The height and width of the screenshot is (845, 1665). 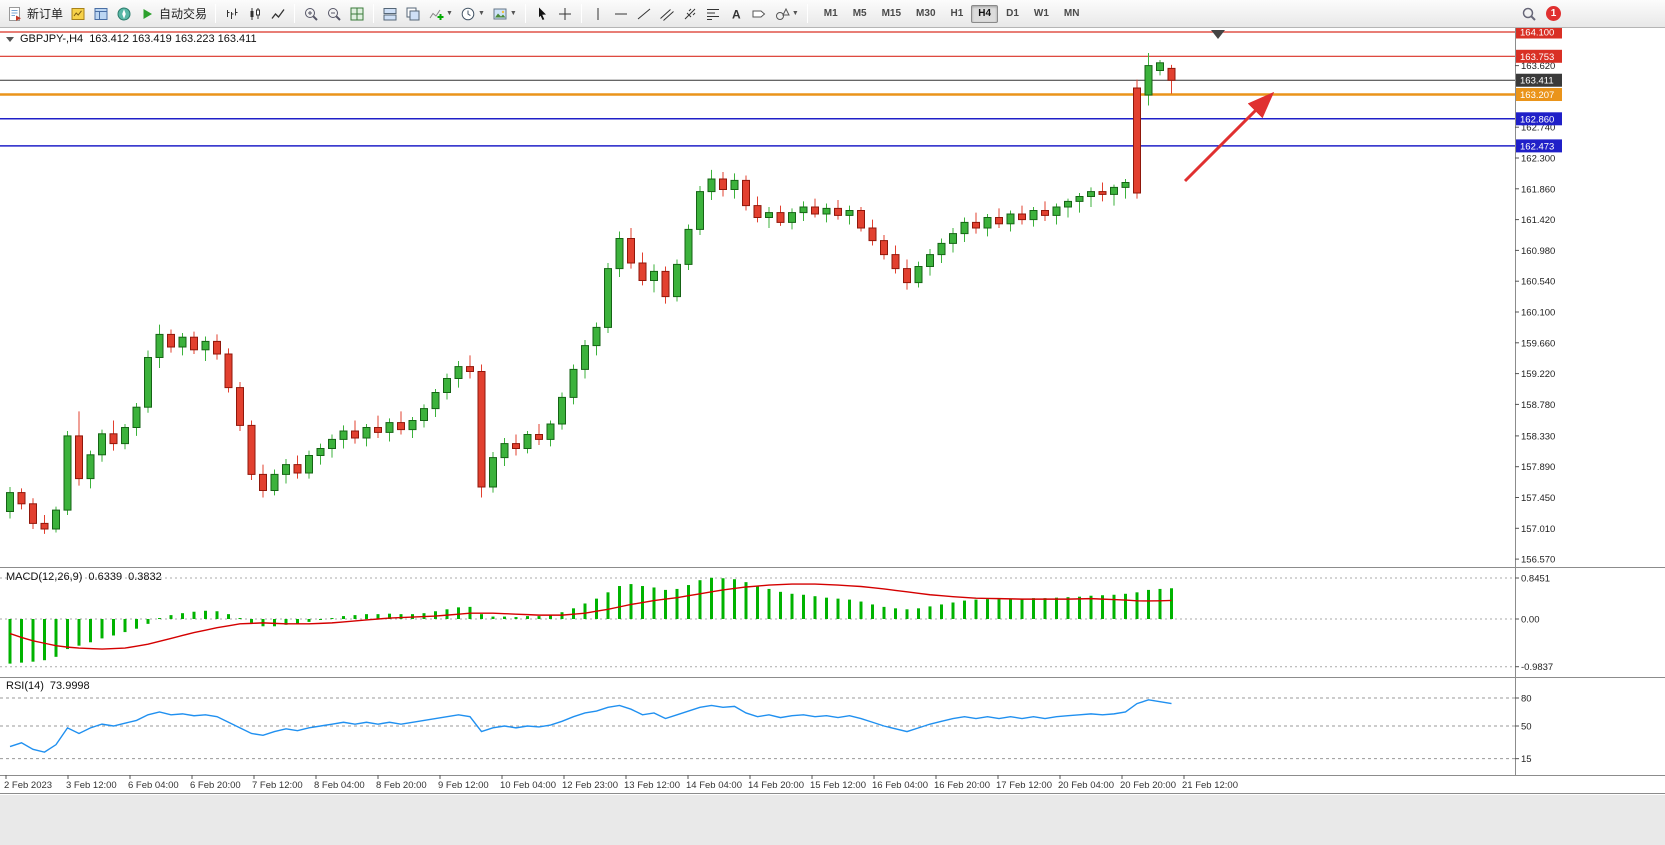 What do you see at coordinates (413, 14) in the screenshot?
I see `arrange-windows-button` at bounding box center [413, 14].